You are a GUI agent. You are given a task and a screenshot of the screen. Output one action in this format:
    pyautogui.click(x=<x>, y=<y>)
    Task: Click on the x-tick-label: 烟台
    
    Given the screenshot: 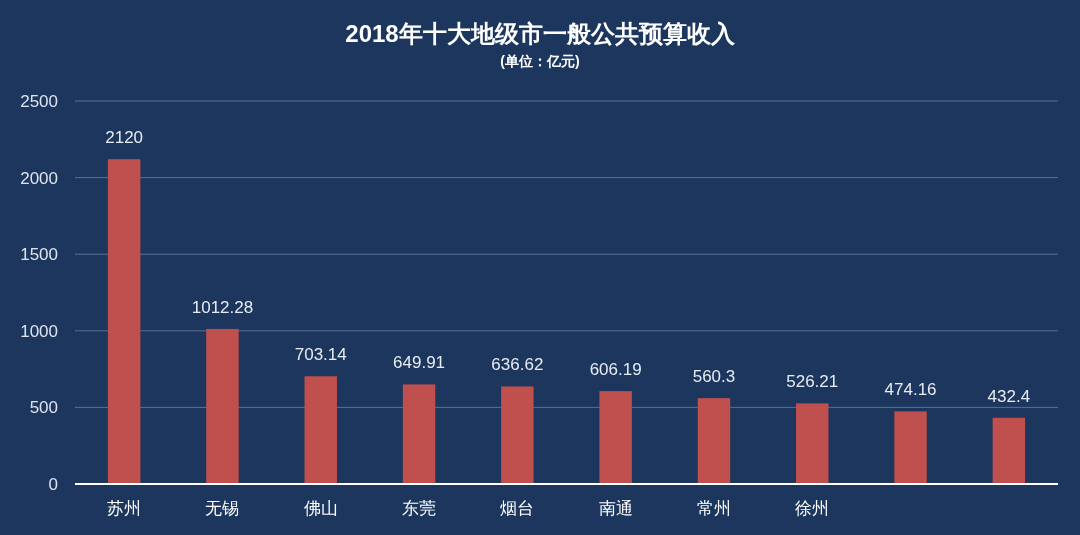 What is the action you would take?
    pyautogui.click(x=517, y=508)
    